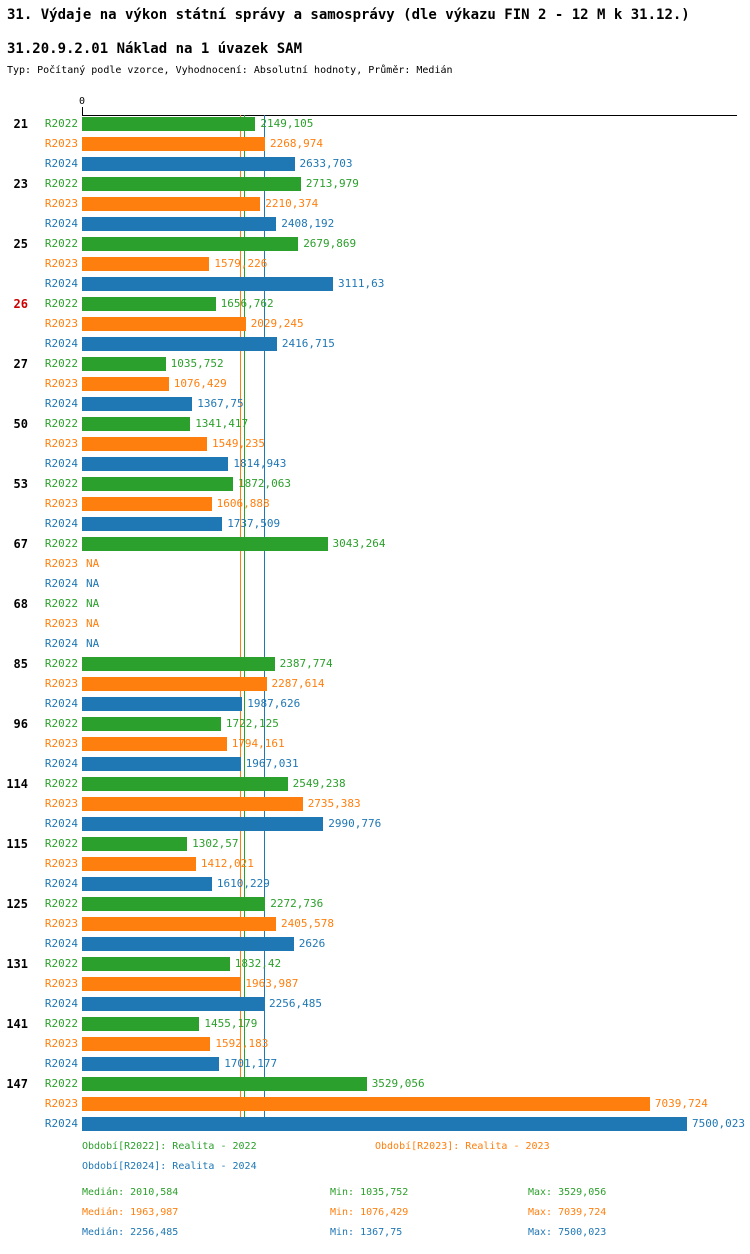  I want to click on bar-row-67-r2024: R2024 NA, so click(375, 587).